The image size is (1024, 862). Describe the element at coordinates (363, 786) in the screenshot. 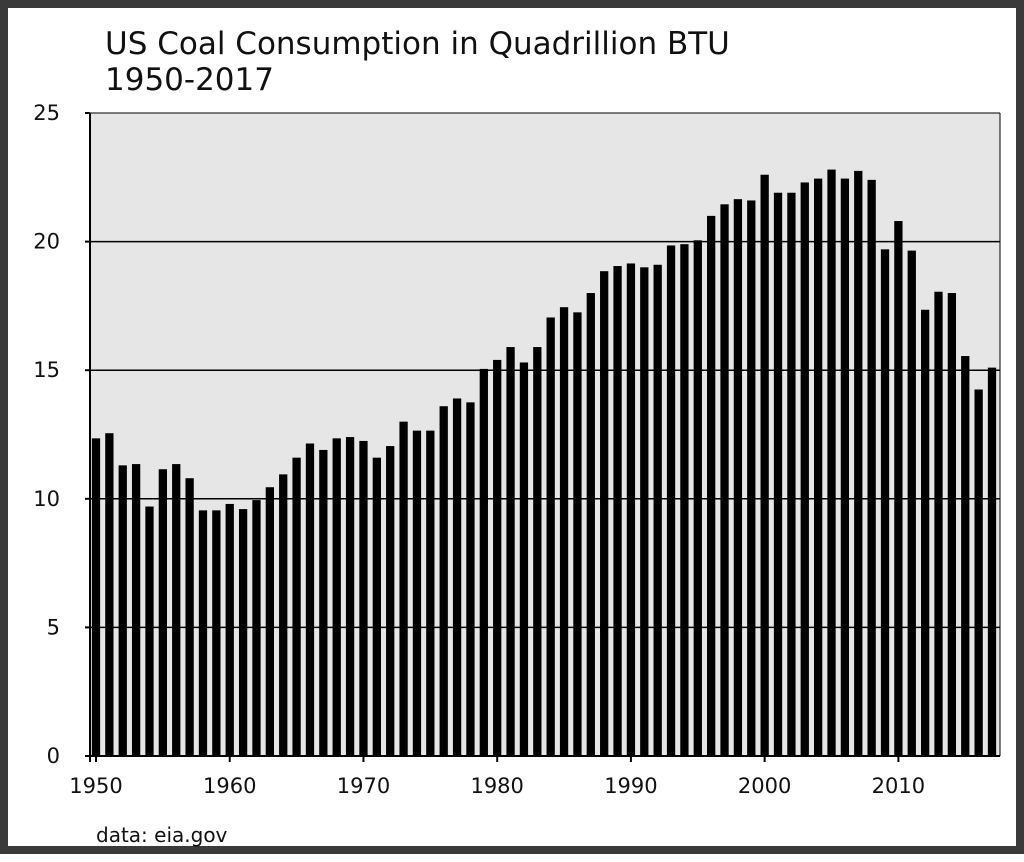

I see `x-tick-label: 1970` at that location.